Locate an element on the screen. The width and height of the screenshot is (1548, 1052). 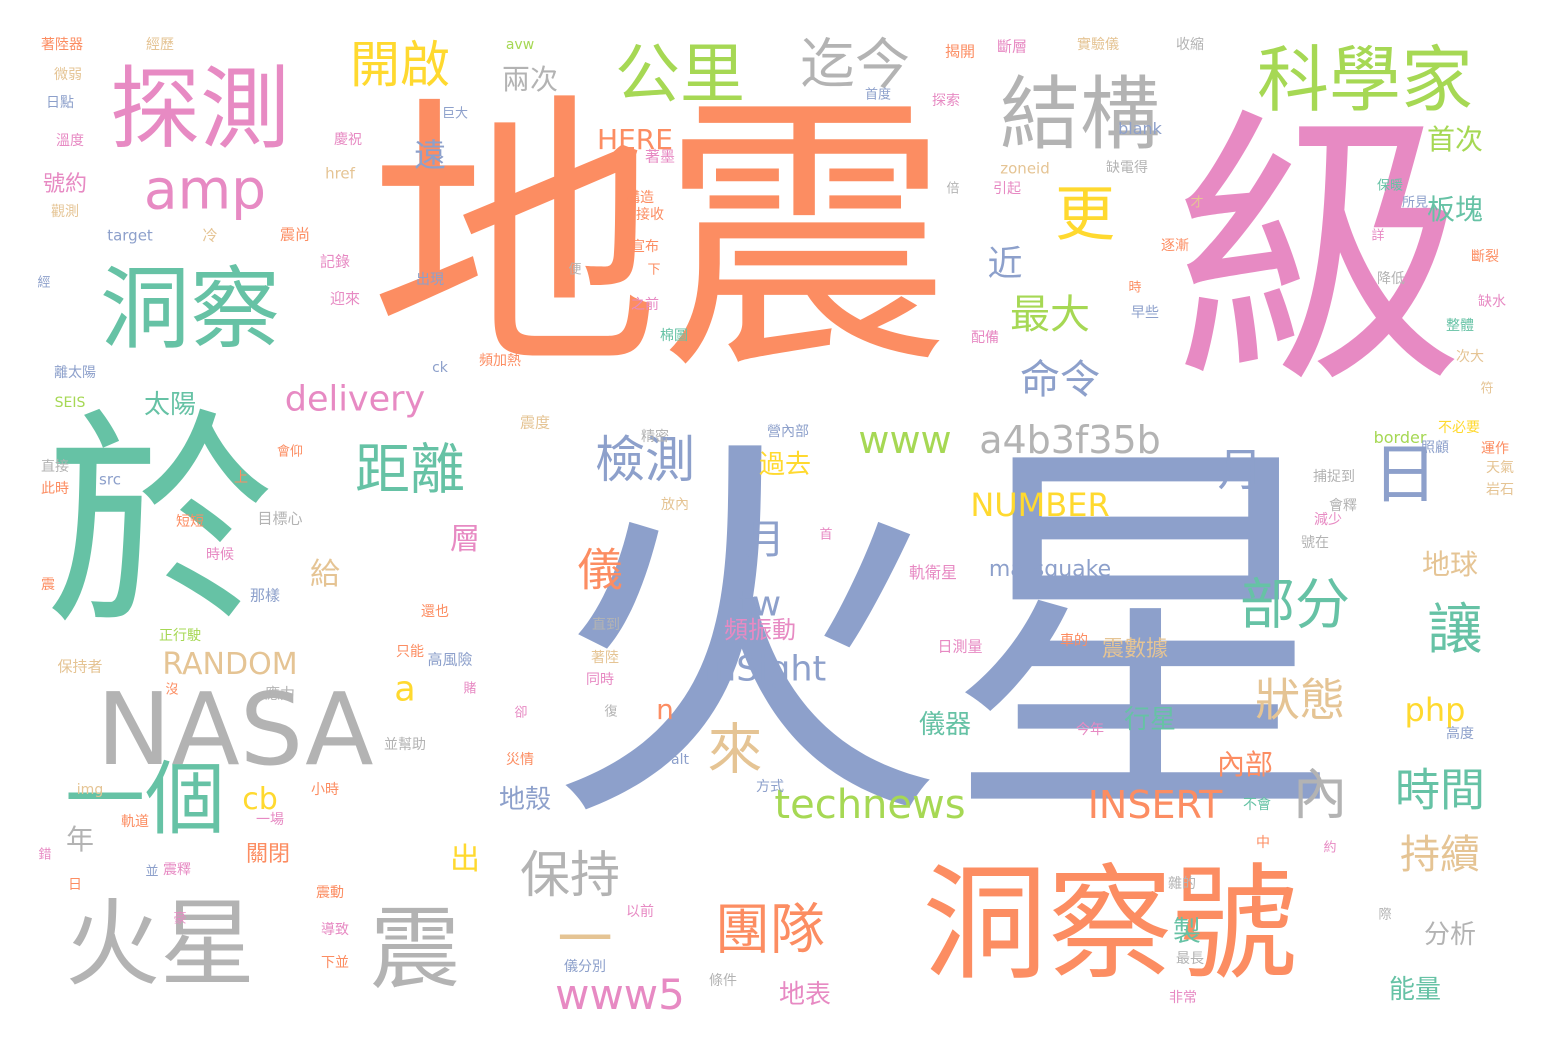
word-78: 高風險 is located at coordinates (450, 659).